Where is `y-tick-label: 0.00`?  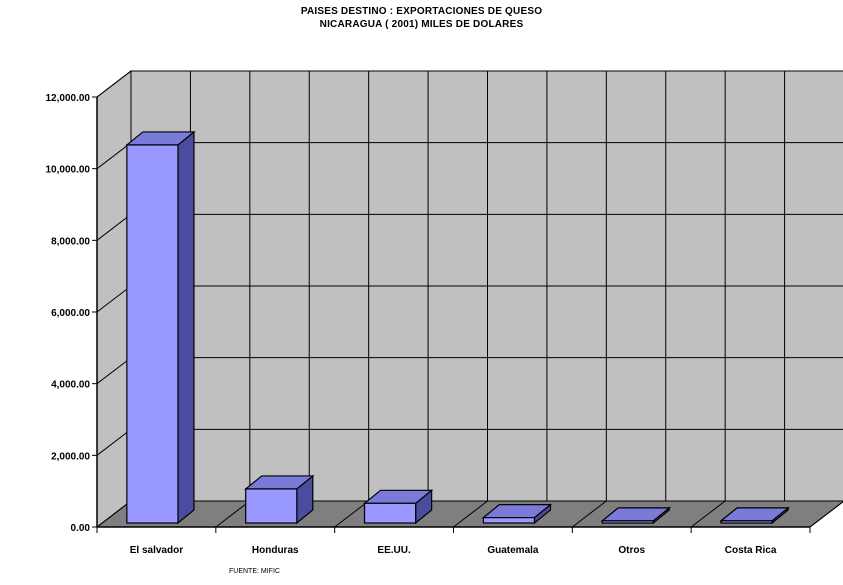 y-tick-label: 0.00 is located at coordinates (81, 528).